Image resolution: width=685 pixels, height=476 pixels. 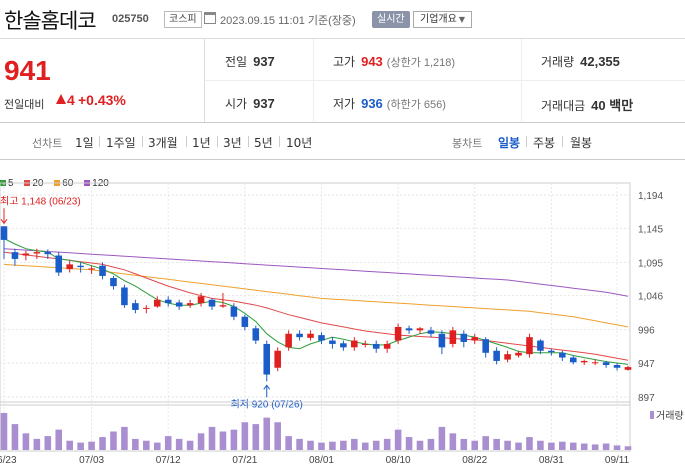 What do you see at coordinates (474, 460) in the screenshot?
I see `x-tick-label: 08/22` at bounding box center [474, 460].